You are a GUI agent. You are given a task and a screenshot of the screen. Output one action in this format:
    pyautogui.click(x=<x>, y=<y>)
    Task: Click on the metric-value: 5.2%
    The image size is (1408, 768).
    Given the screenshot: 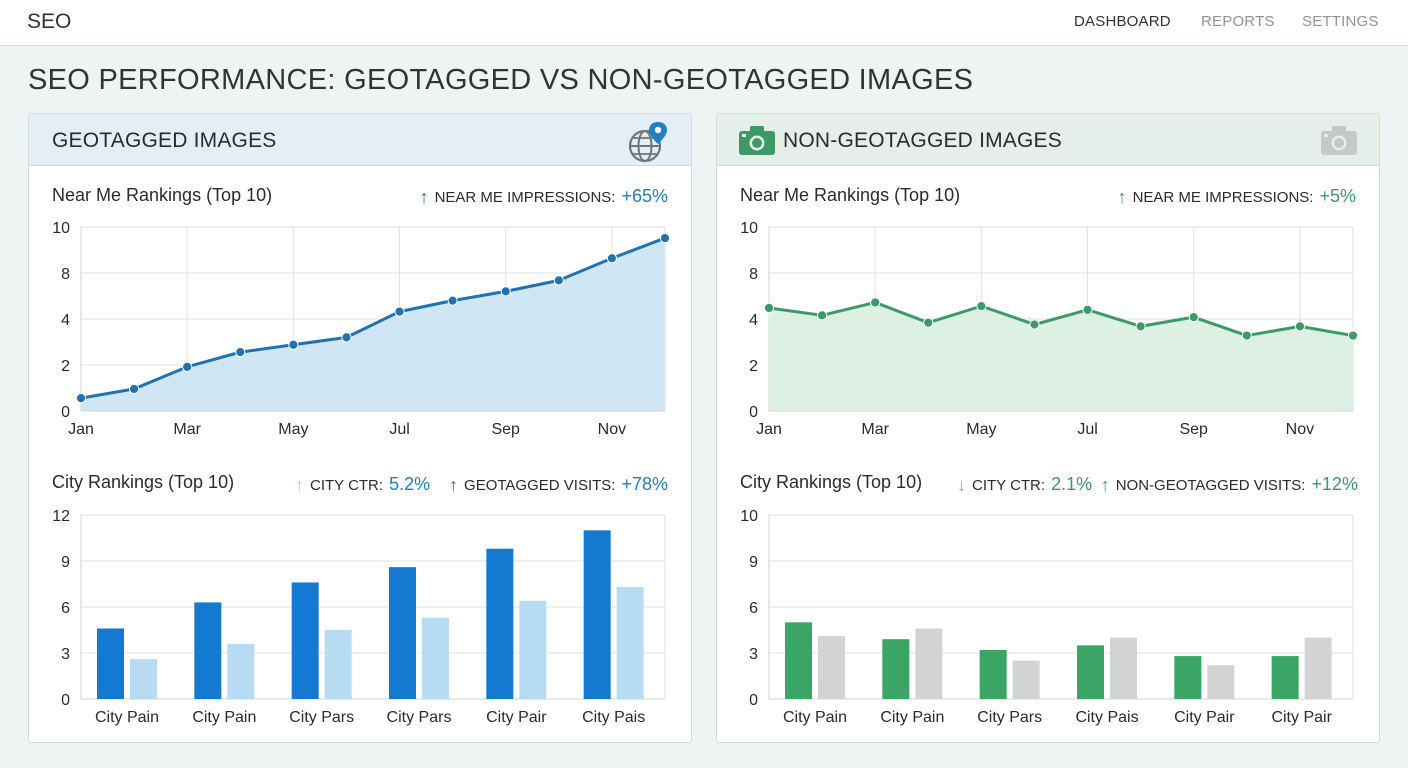 What is the action you would take?
    pyautogui.click(x=410, y=484)
    